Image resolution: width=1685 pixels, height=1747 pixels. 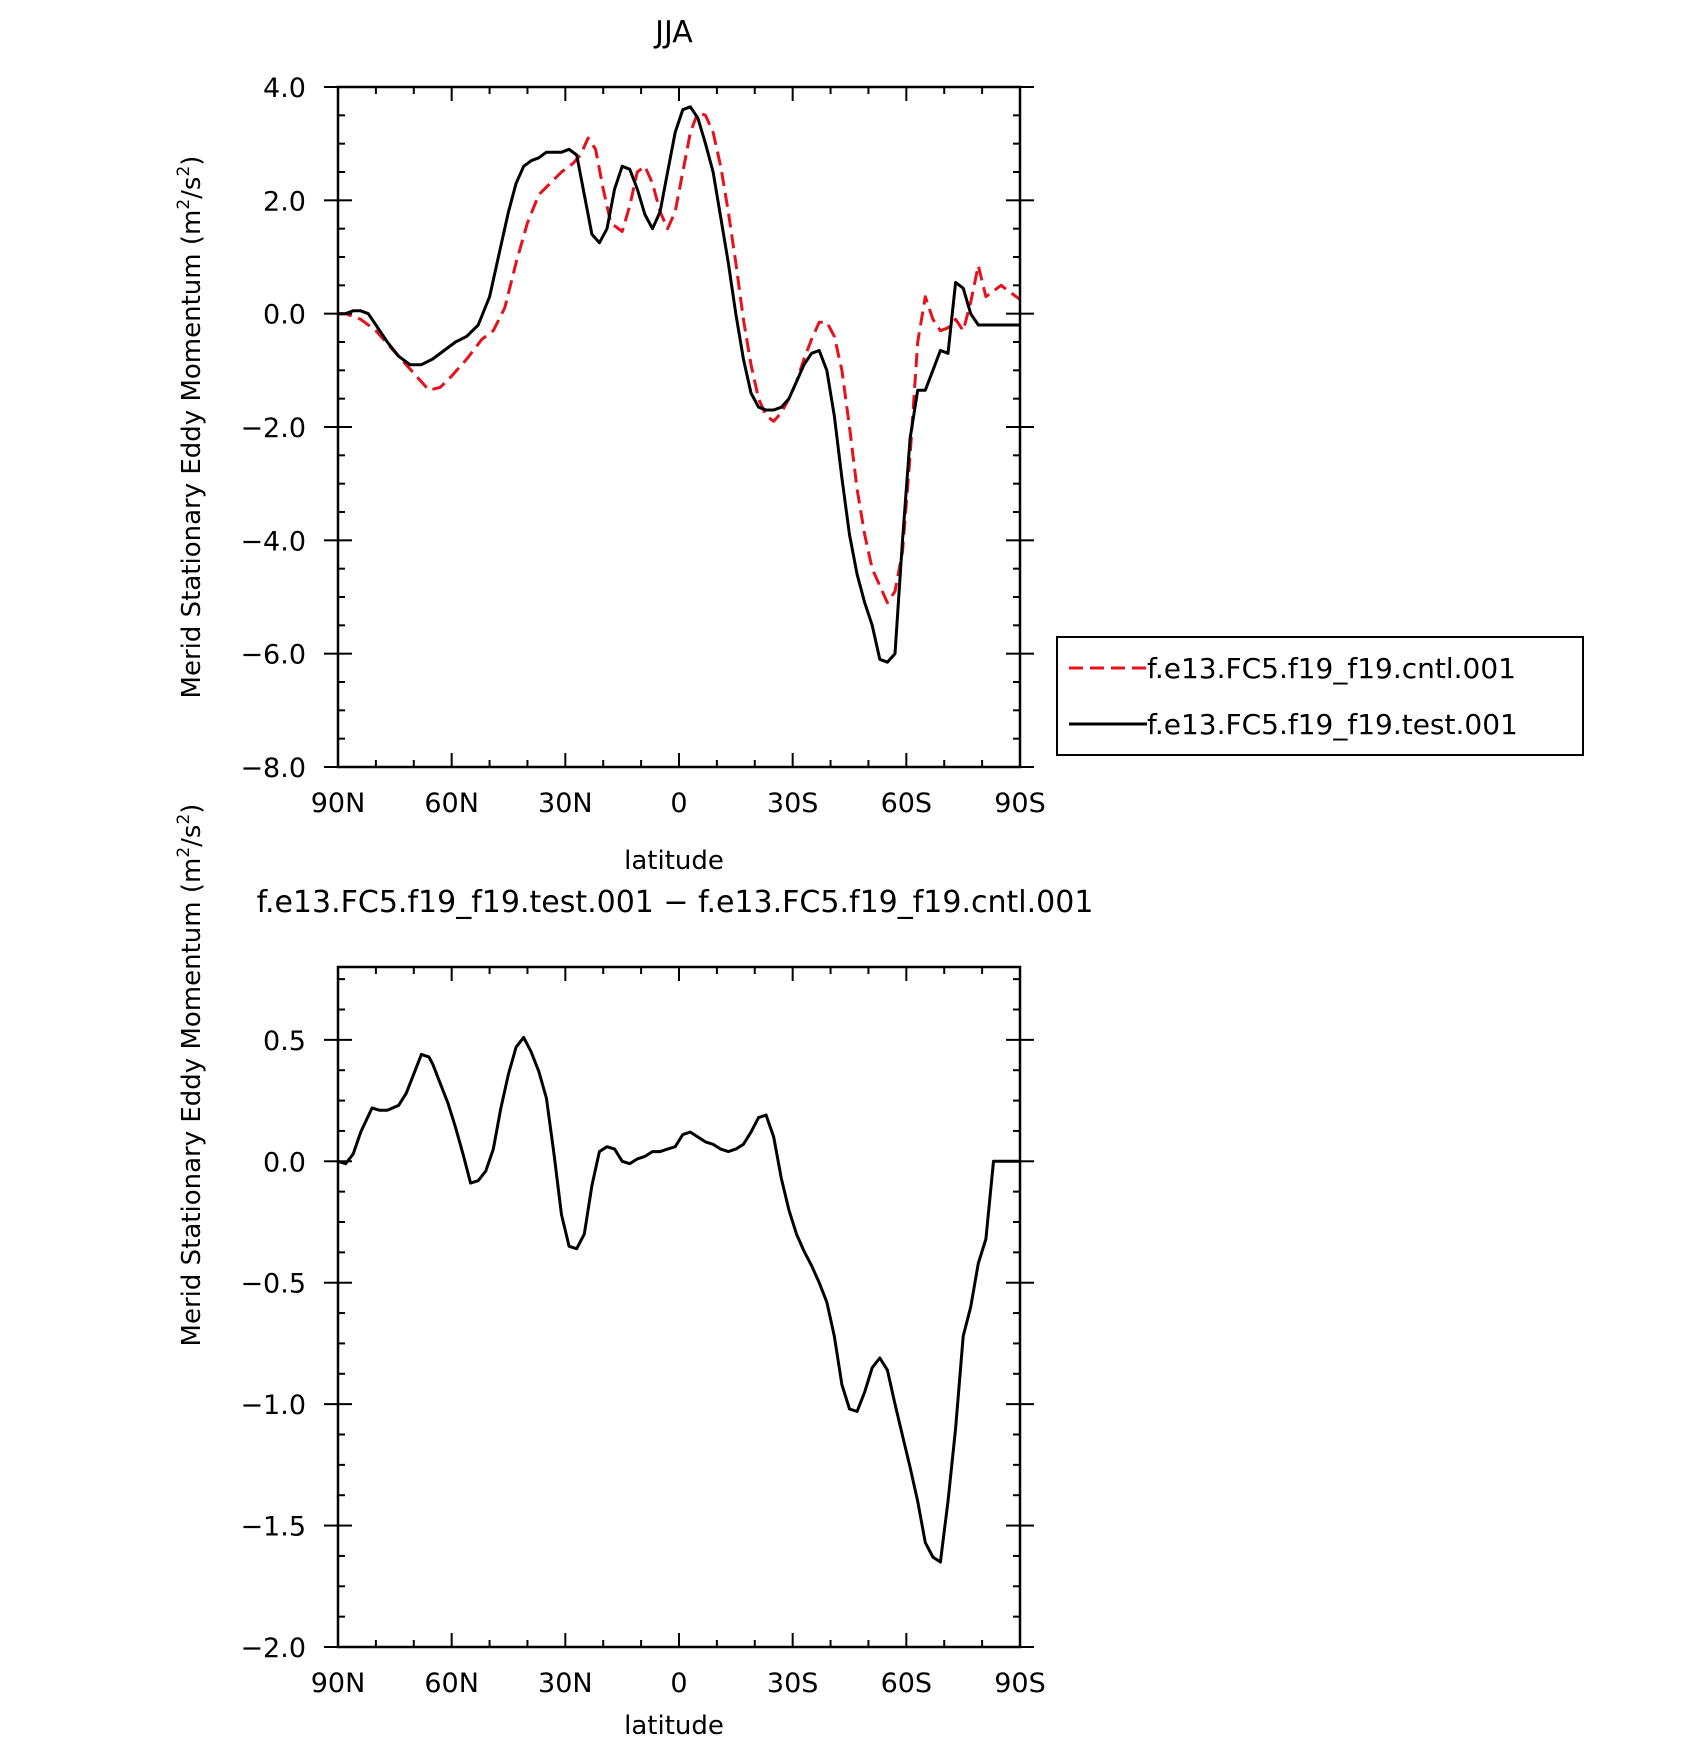 I want to click on y-tick-label: −4.0, so click(x=273, y=541).